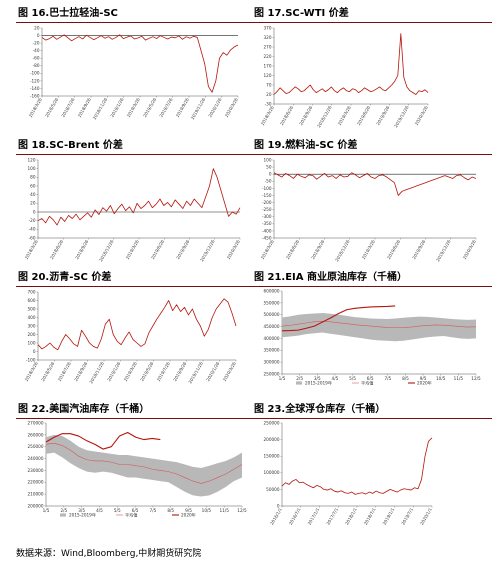  Describe the element at coordinates (128, 515) in the screenshot. I see `legend: 2015-2019年 平均值 2020年` at that location.